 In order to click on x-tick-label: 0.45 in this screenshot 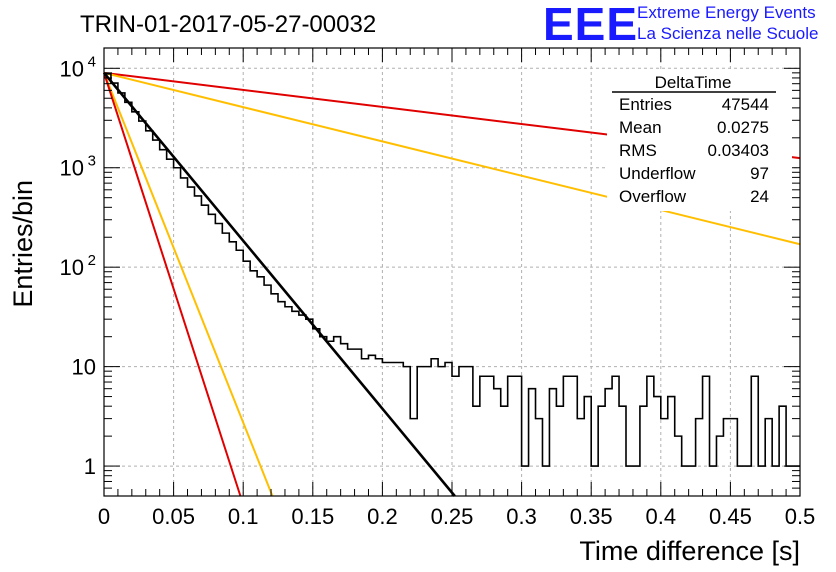, I will do `click(730, 516)`.